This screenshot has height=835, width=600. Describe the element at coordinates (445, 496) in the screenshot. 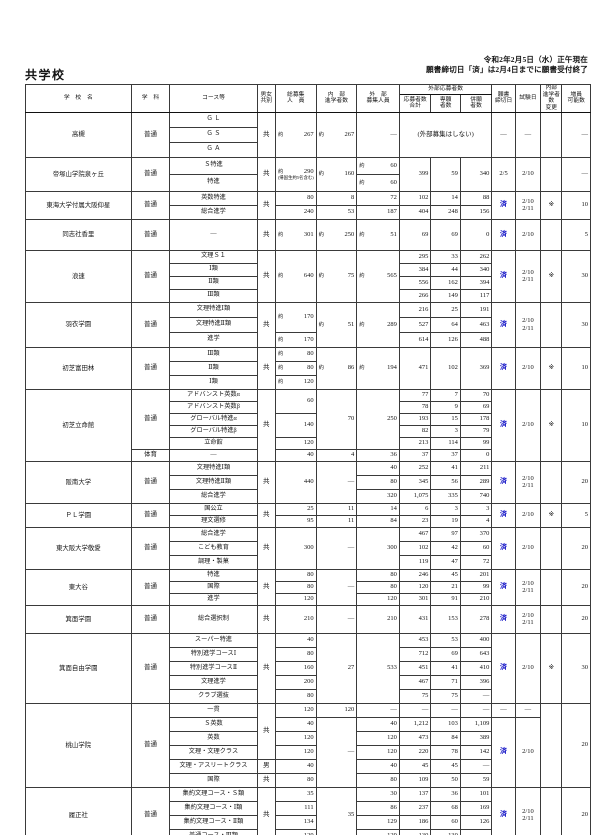

I see `value: 335` at that location.